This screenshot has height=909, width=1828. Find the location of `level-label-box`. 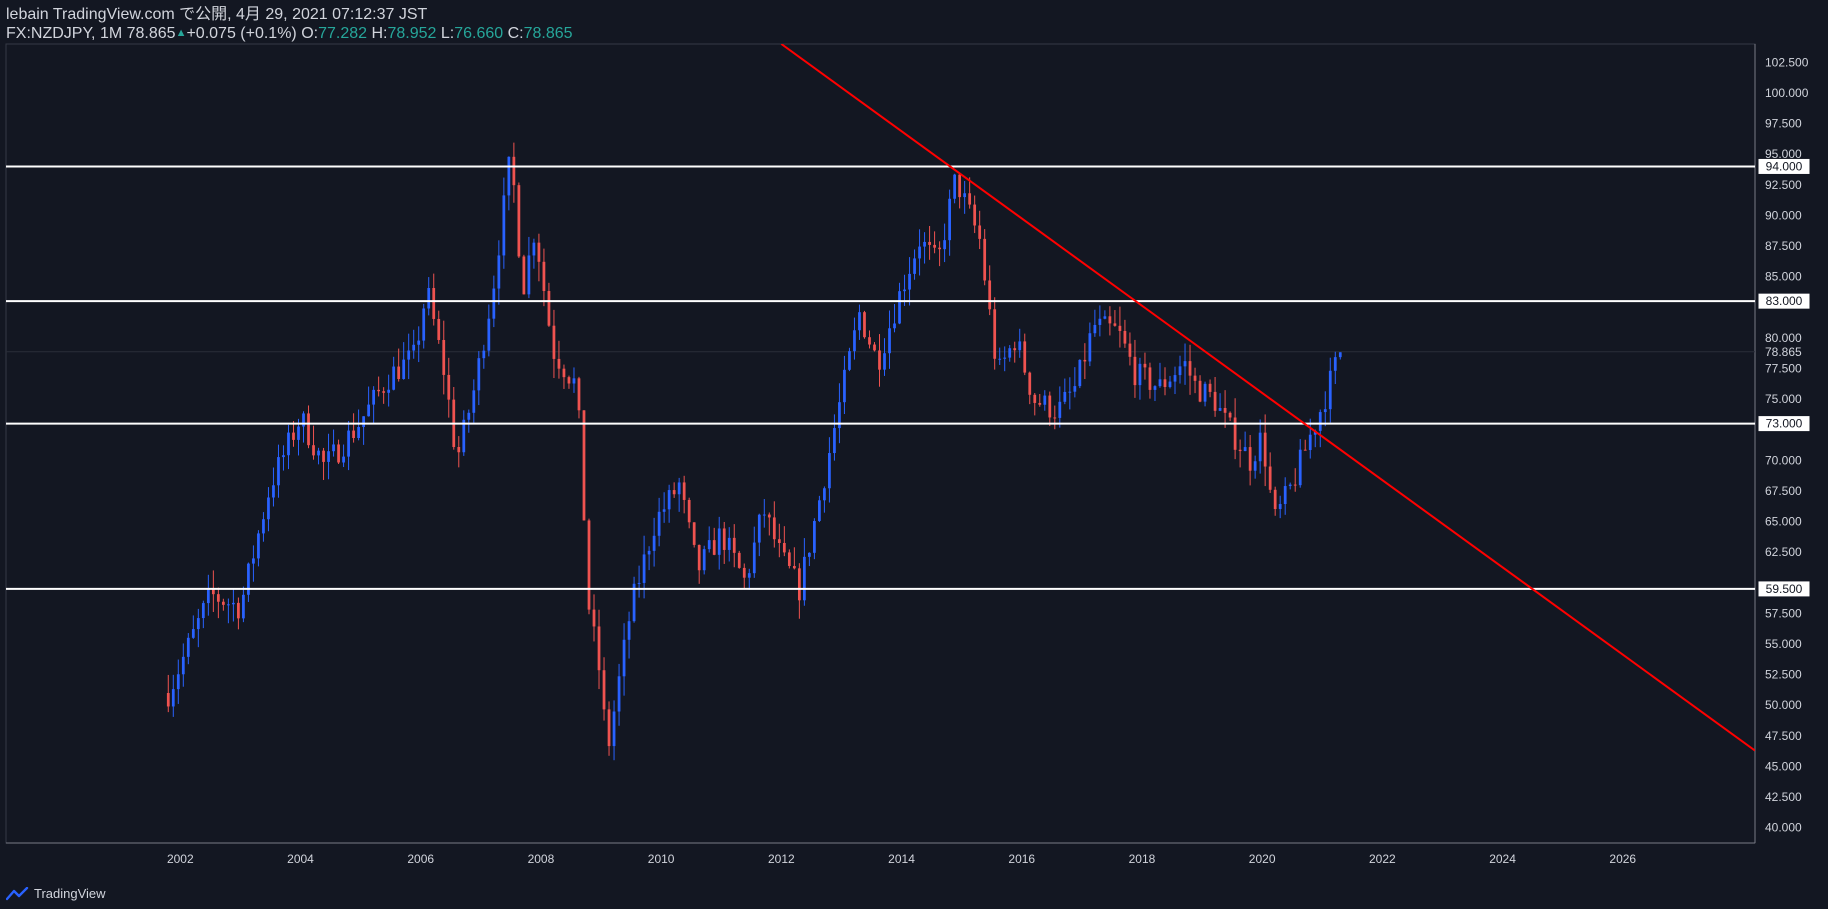

level-label-box is located at coordinates (1784, 589).